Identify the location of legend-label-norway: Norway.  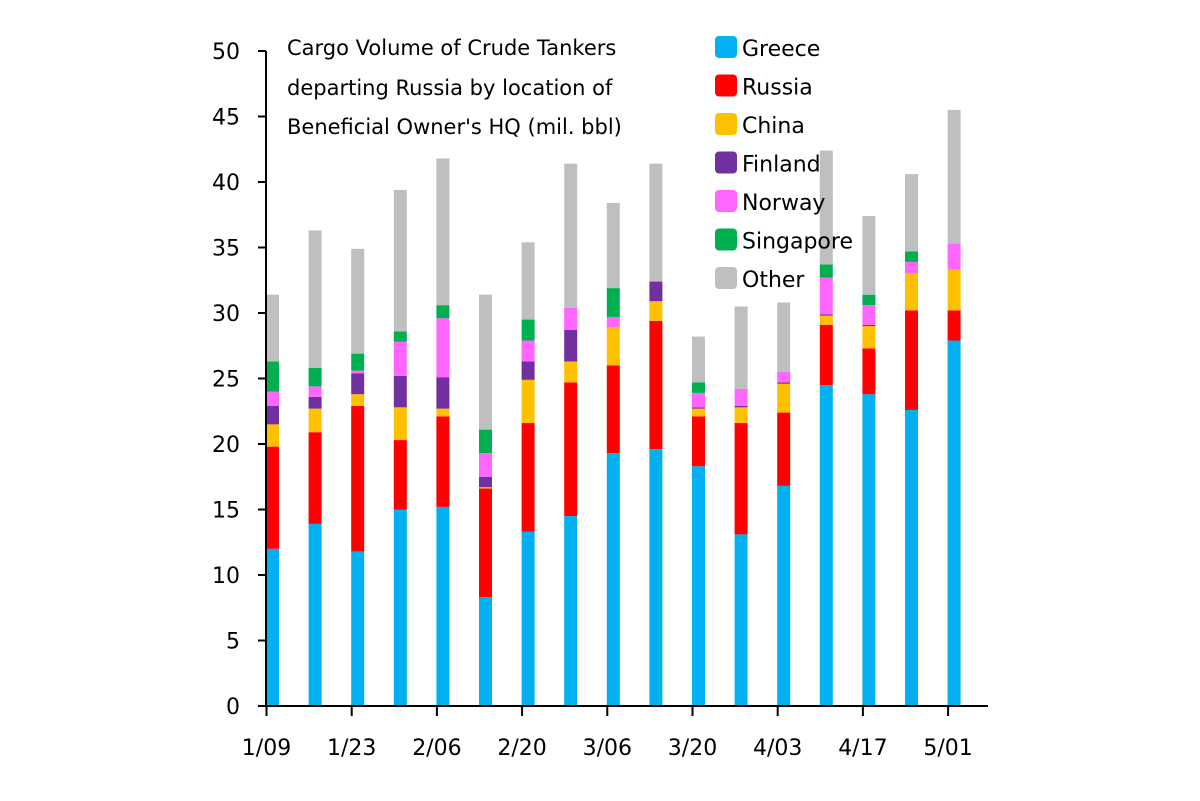
(783, 203).